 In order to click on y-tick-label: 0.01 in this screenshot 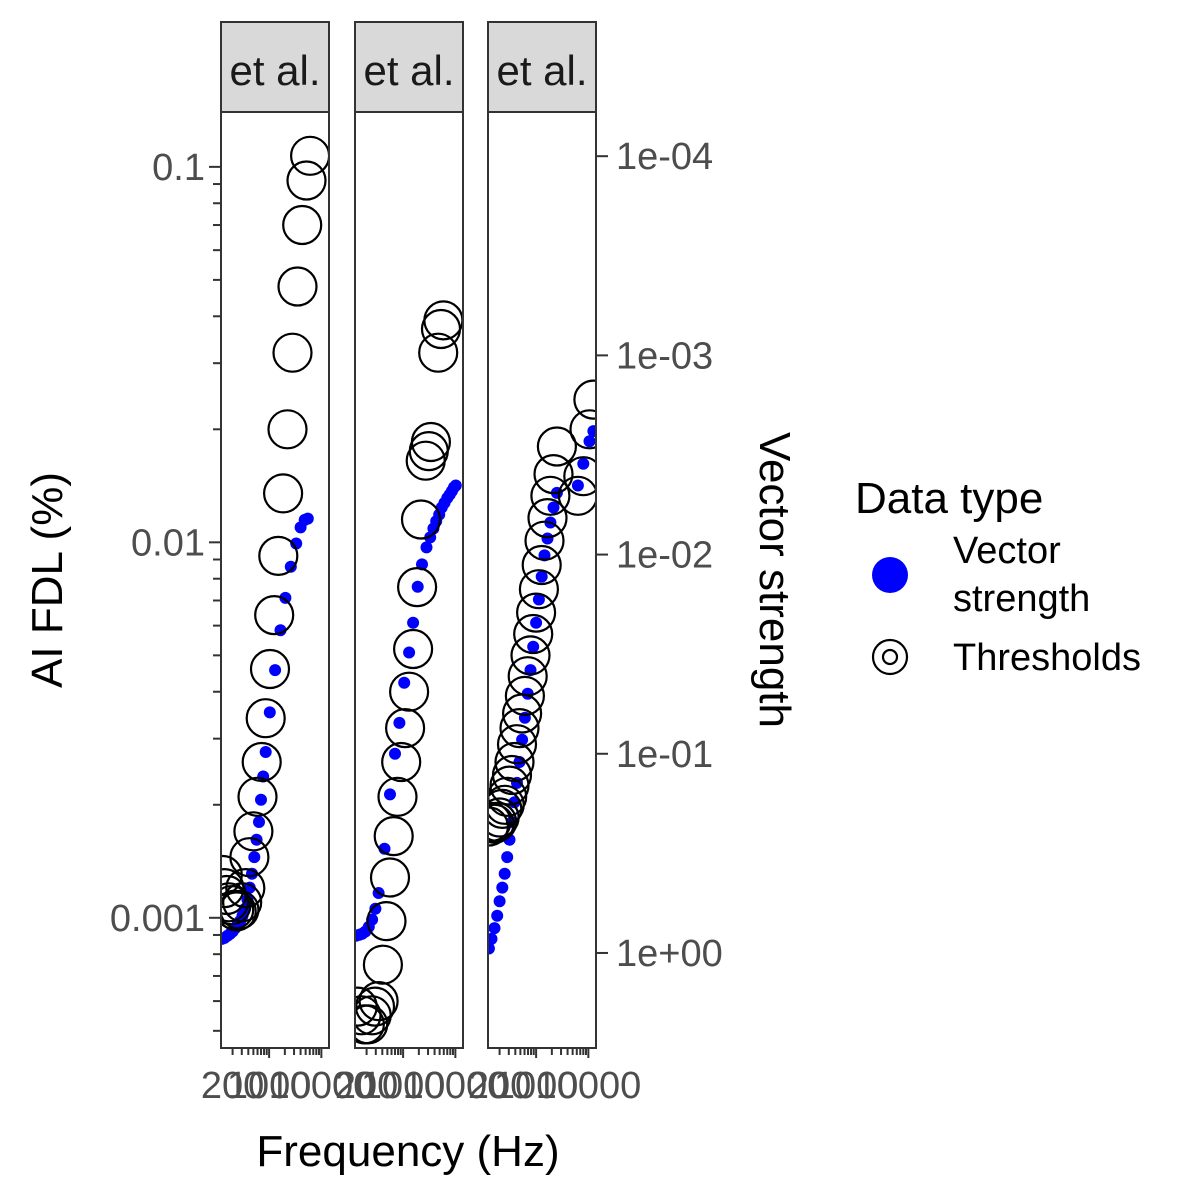, I will do `click(168, 543)`.